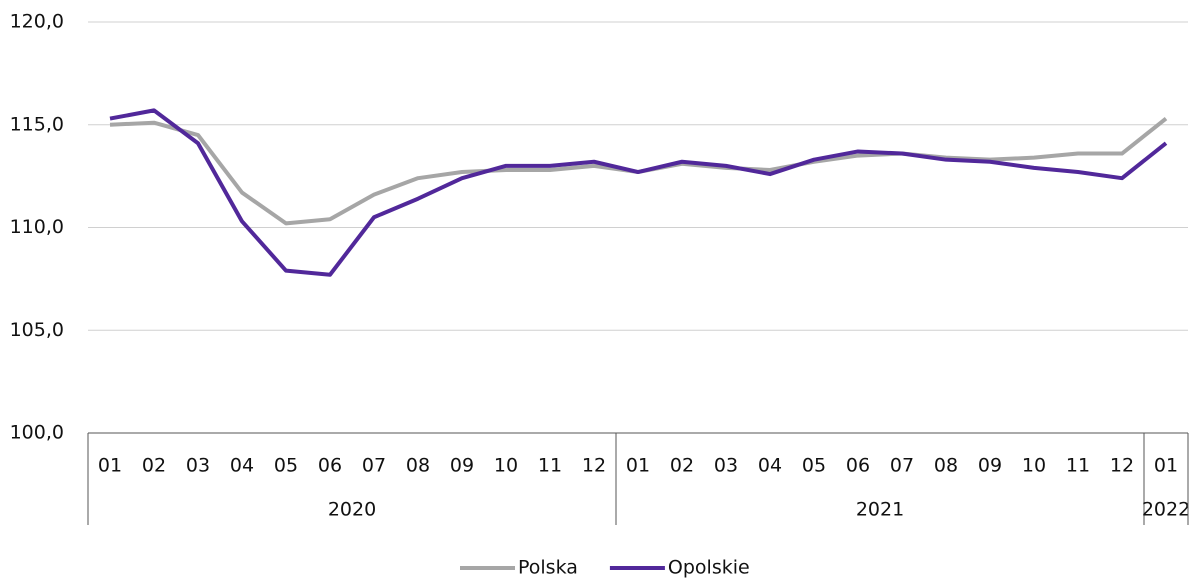 This screenshot has width=1195, height=581. I want to click on legend-label: Polska, so click(548, 568).